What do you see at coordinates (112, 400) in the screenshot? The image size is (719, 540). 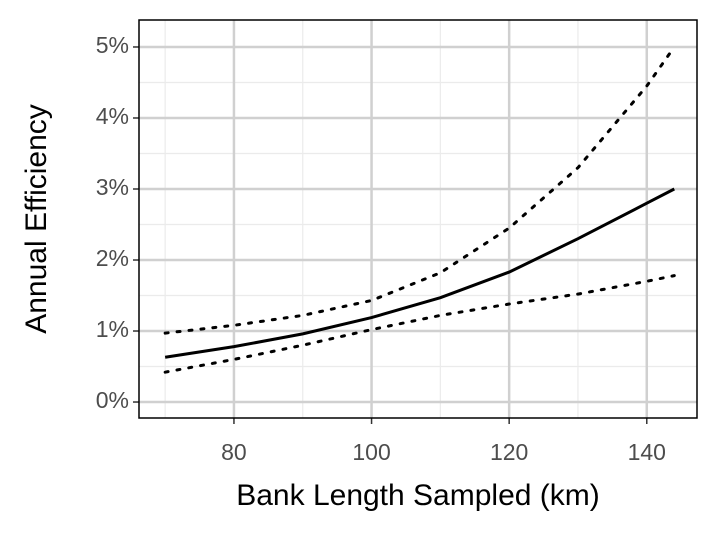 I see `y-tick-label: 0%` at bounding box center [112, 400].